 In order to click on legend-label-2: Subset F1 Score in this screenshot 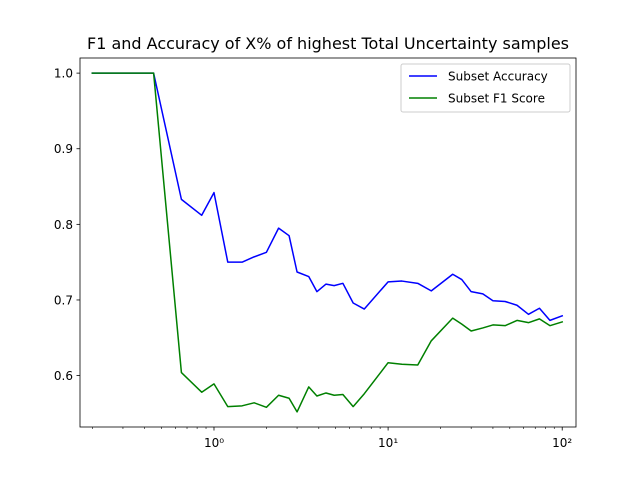, I will do `click(496, 99)`.